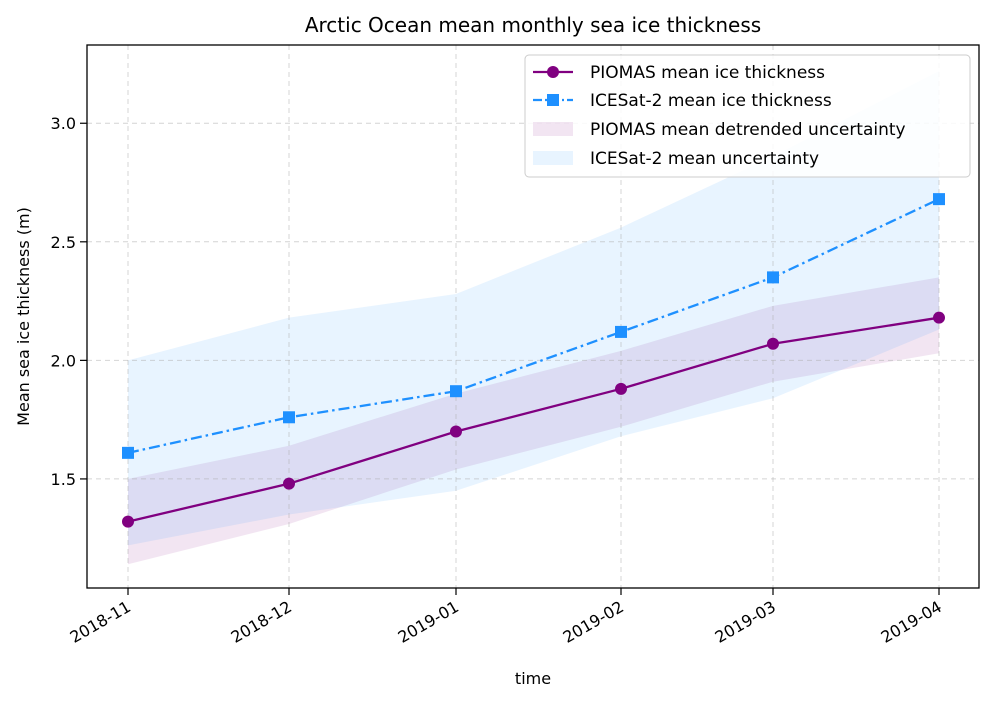 The image size is (994, 702). What do you see at coordinates (745, 622) in the screenshot?
I see `x-tick-label-5: 2019-03` at bounding box center [745, 622].